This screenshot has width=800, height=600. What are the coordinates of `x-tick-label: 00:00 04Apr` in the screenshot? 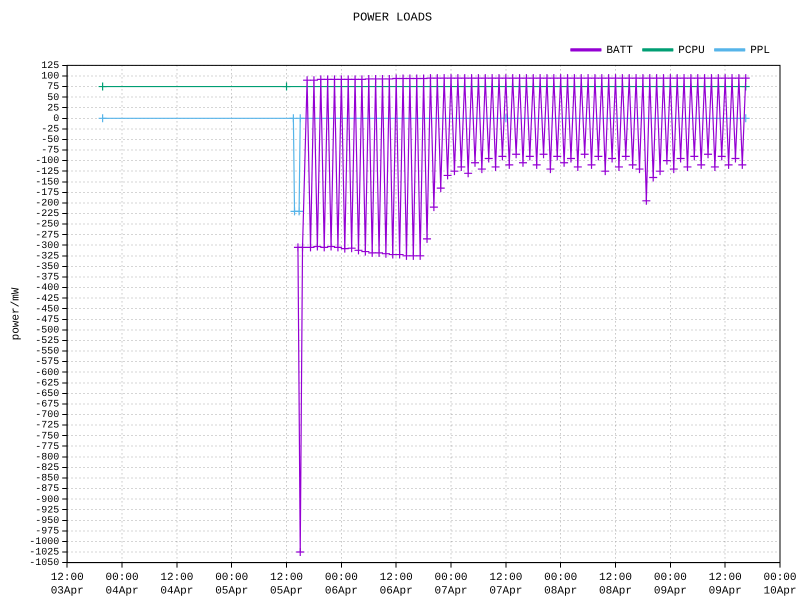 It's located at (122, 585).